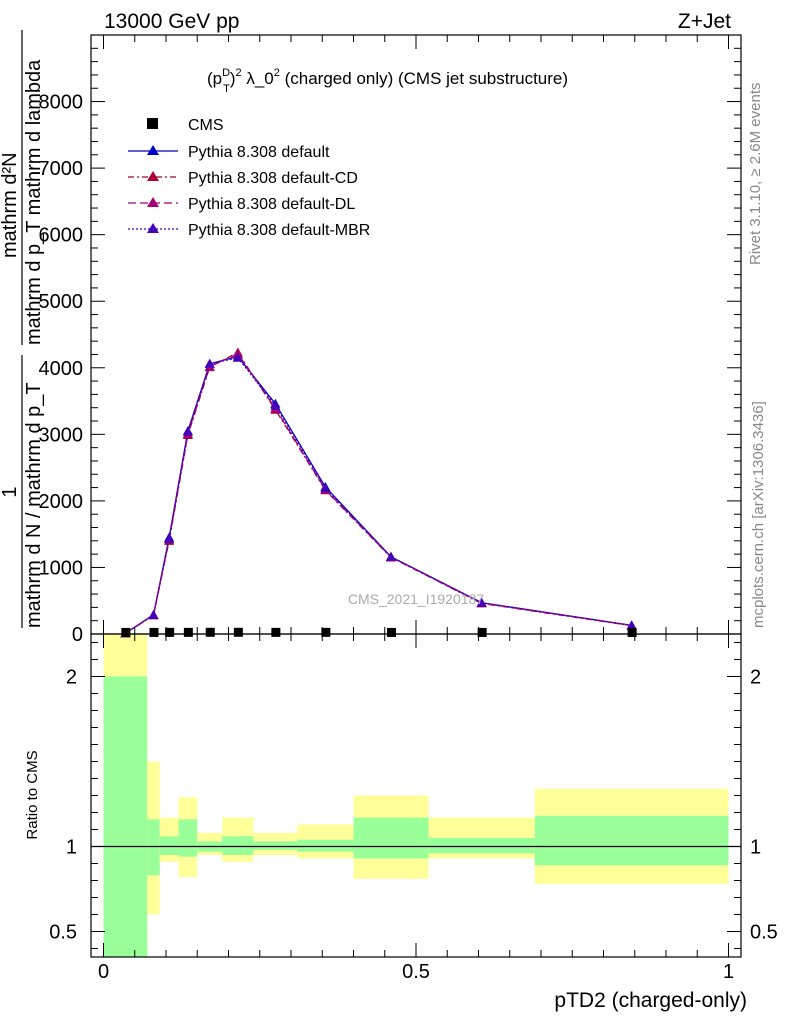  I want to click on main-ytick-label-3: 3000, so click(61, 435).